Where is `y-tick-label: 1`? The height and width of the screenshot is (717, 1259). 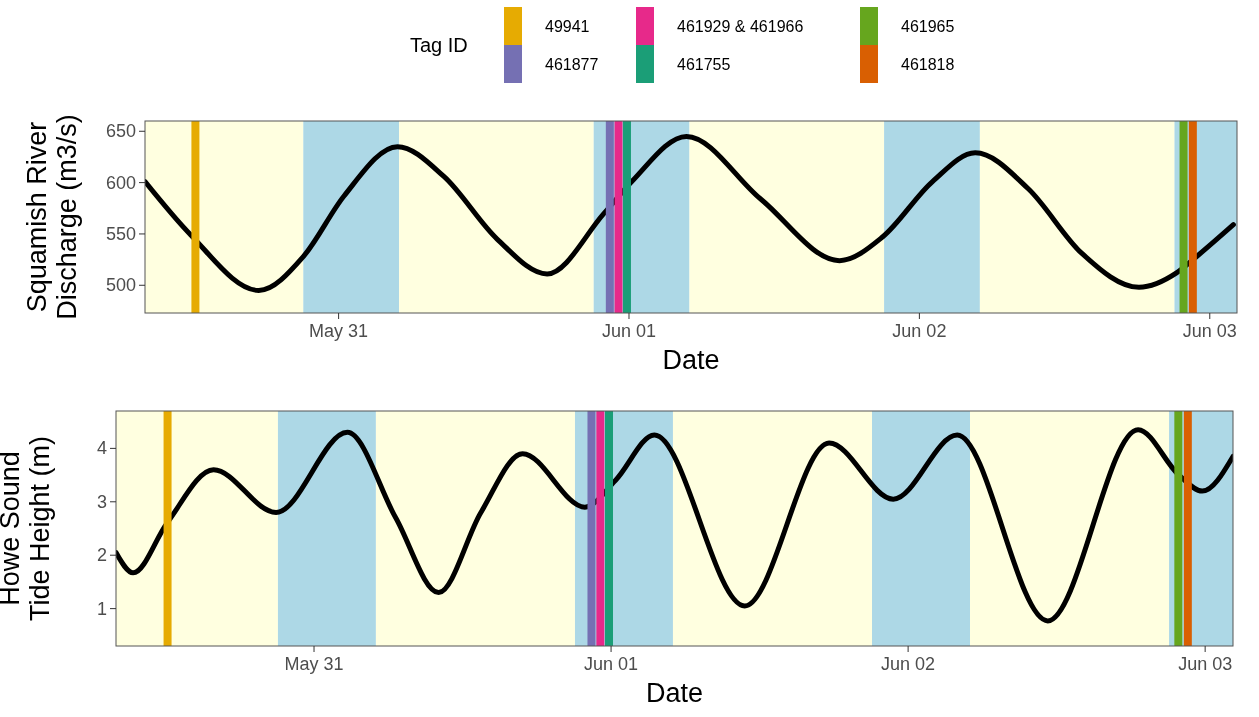
y-tick-label: 1 is located at coordinates (101, 608).